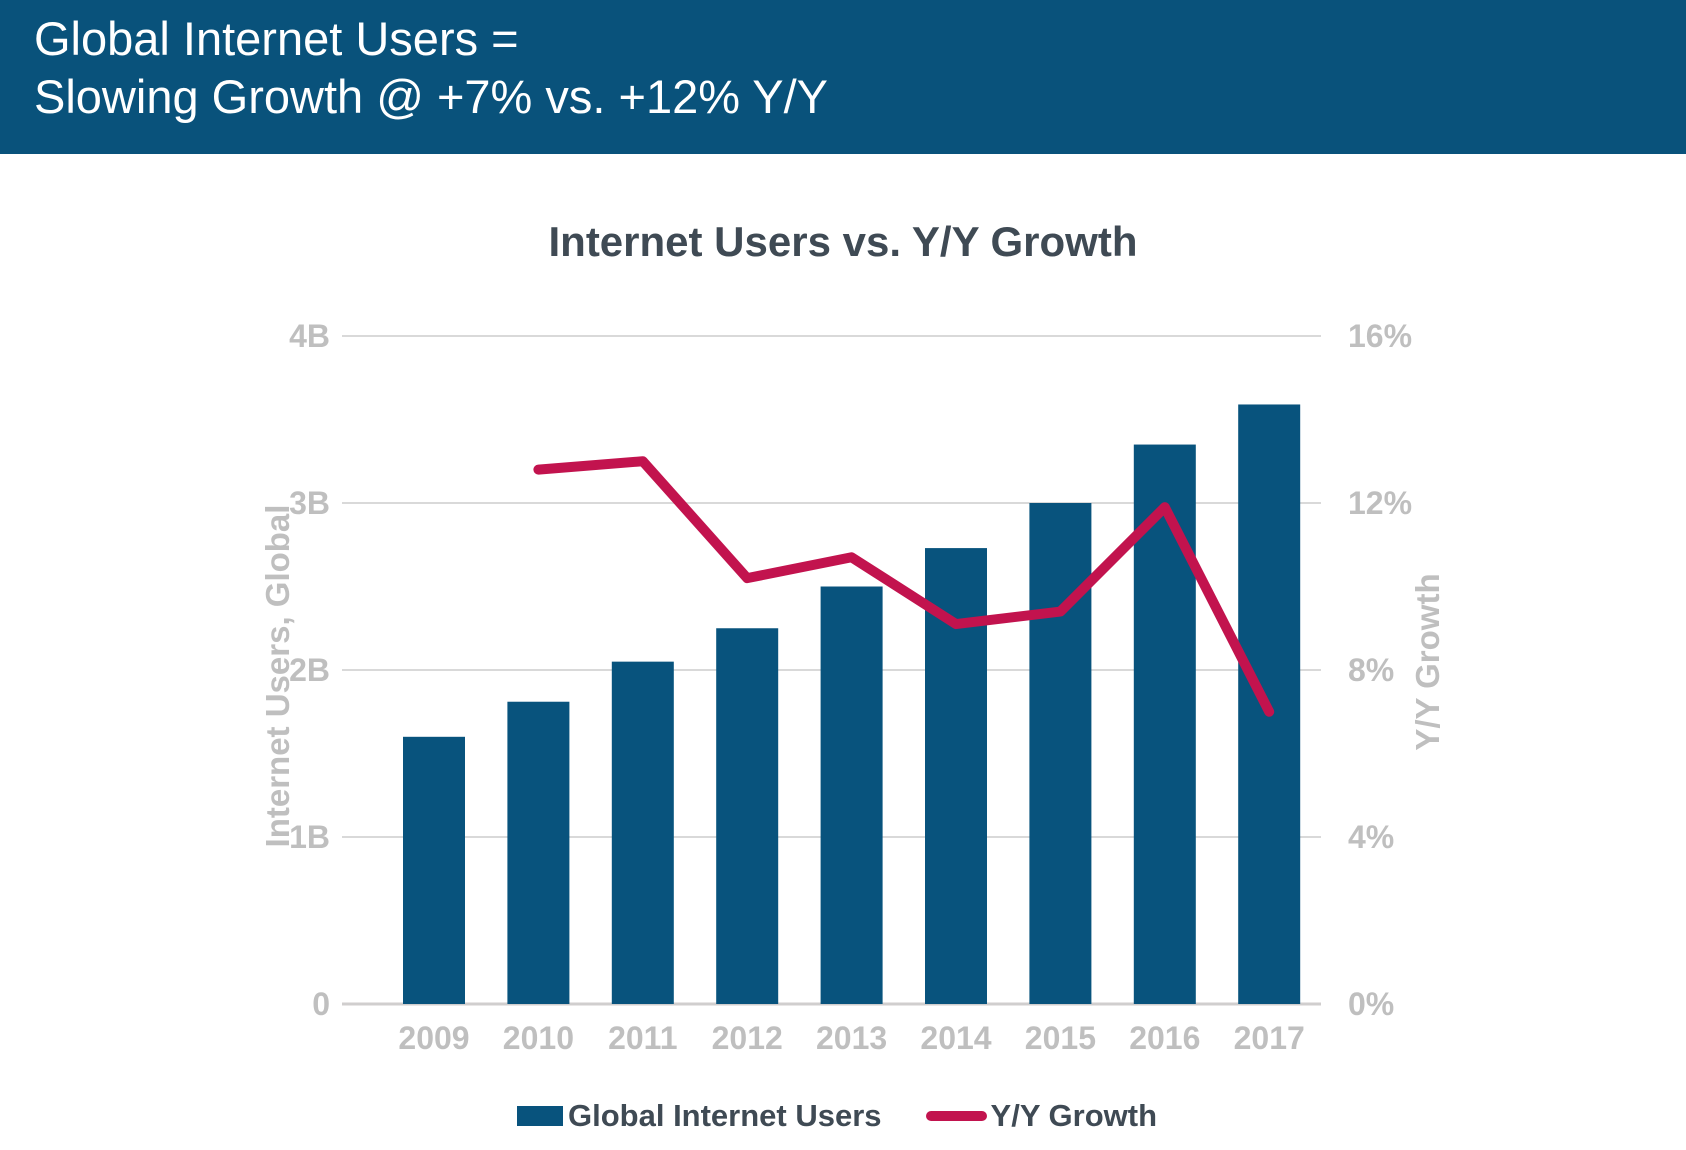  Describe the element at coordinates (1427, 662) in the screenshot. I see `y-axis-title-right: Y/Y Growth` at that location.